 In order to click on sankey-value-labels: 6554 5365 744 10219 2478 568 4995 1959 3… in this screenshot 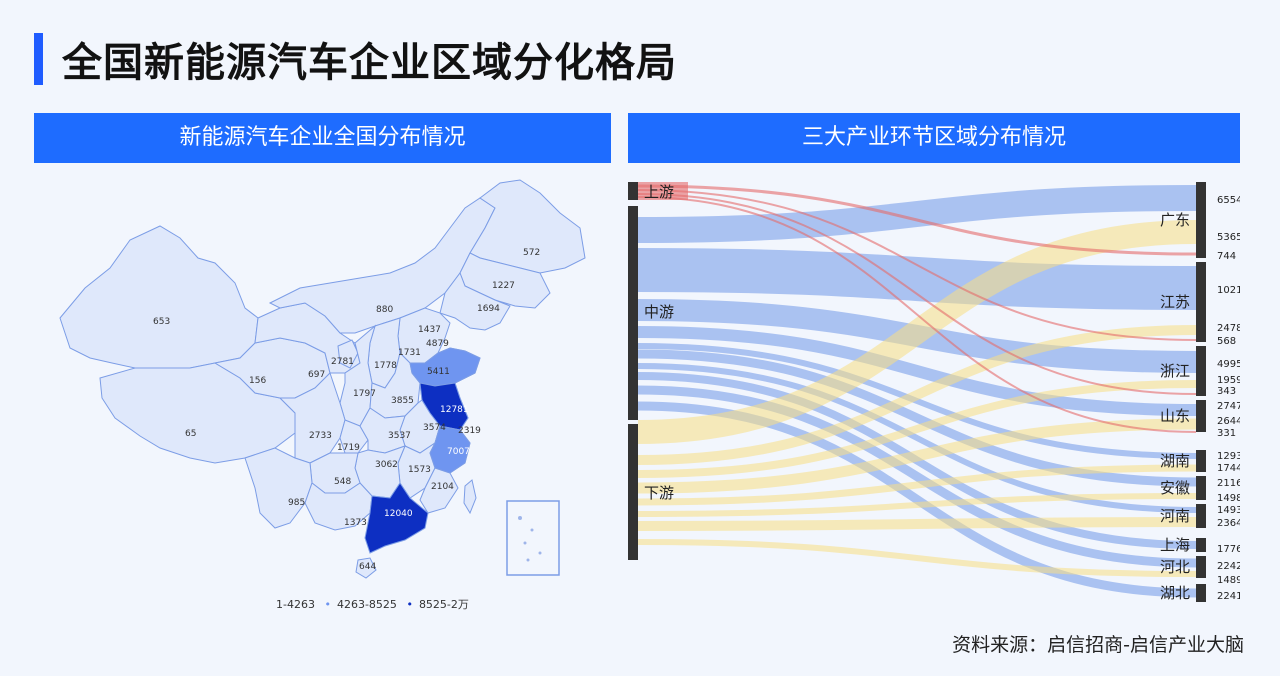, I will do `click(1233, 398)`.